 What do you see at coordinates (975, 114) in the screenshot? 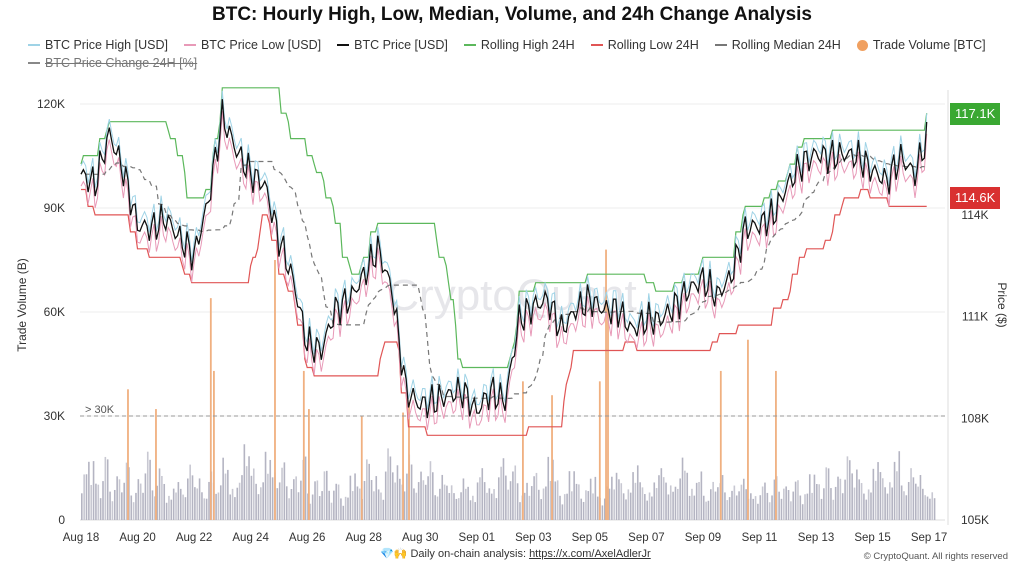
I see `last-high-label-bg` at bounding box center [975, 114].